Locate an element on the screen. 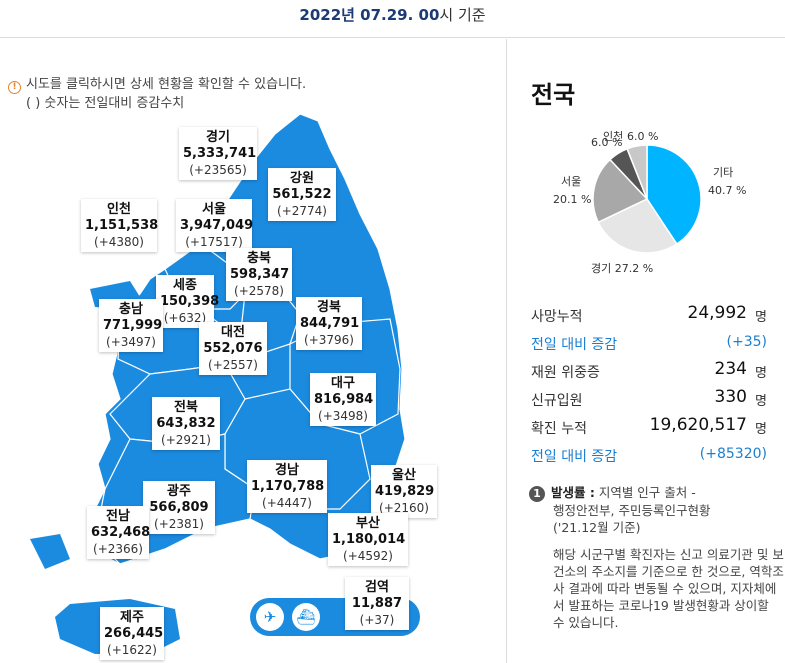 The width and height of the screenshot is (785, 663). region-gyeongnam: 경남 1,170,788 (+4447) is located at coordinates (287, 486).